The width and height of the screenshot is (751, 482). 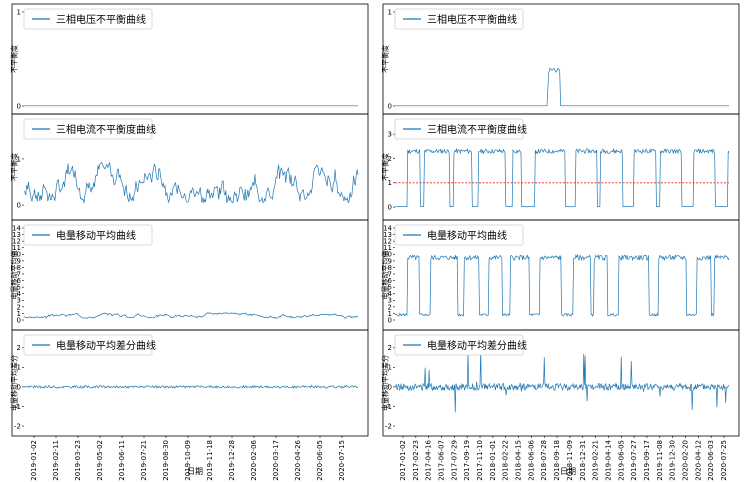 What do you see at coordinates (20, 182) in the screenshot?
I see `y-ticks: 01` at bounding box center [20, 182].